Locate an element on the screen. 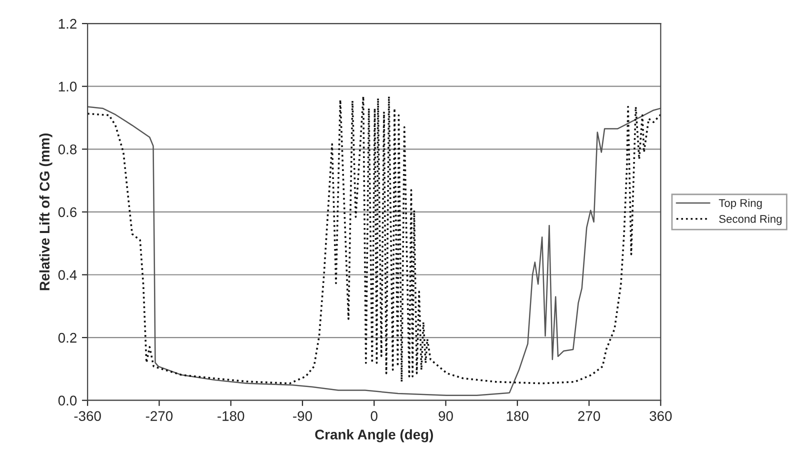 The width and height of the screenshot is (796, 471). x-tick-label: -360 is located at coordinates (87, 416).